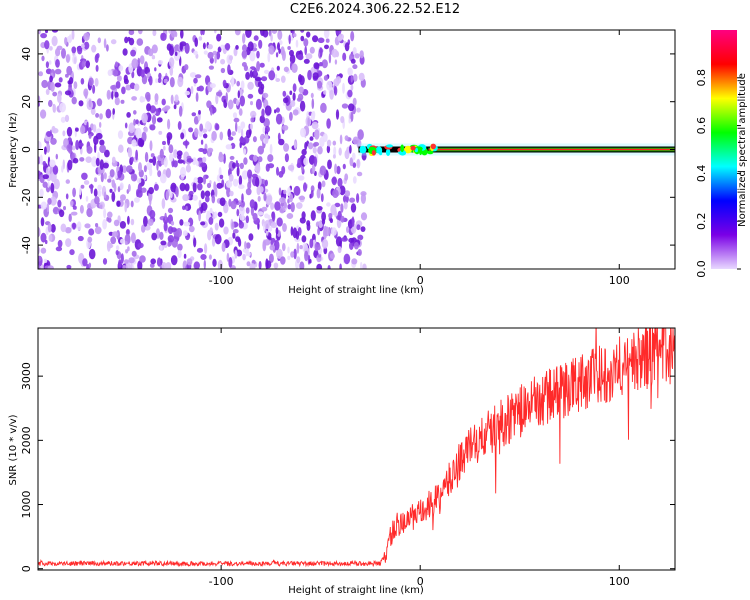  Describe the element at coordinates (221, 581) in the screenshot. I see `bottom-x-tick-label: -100` at that location.